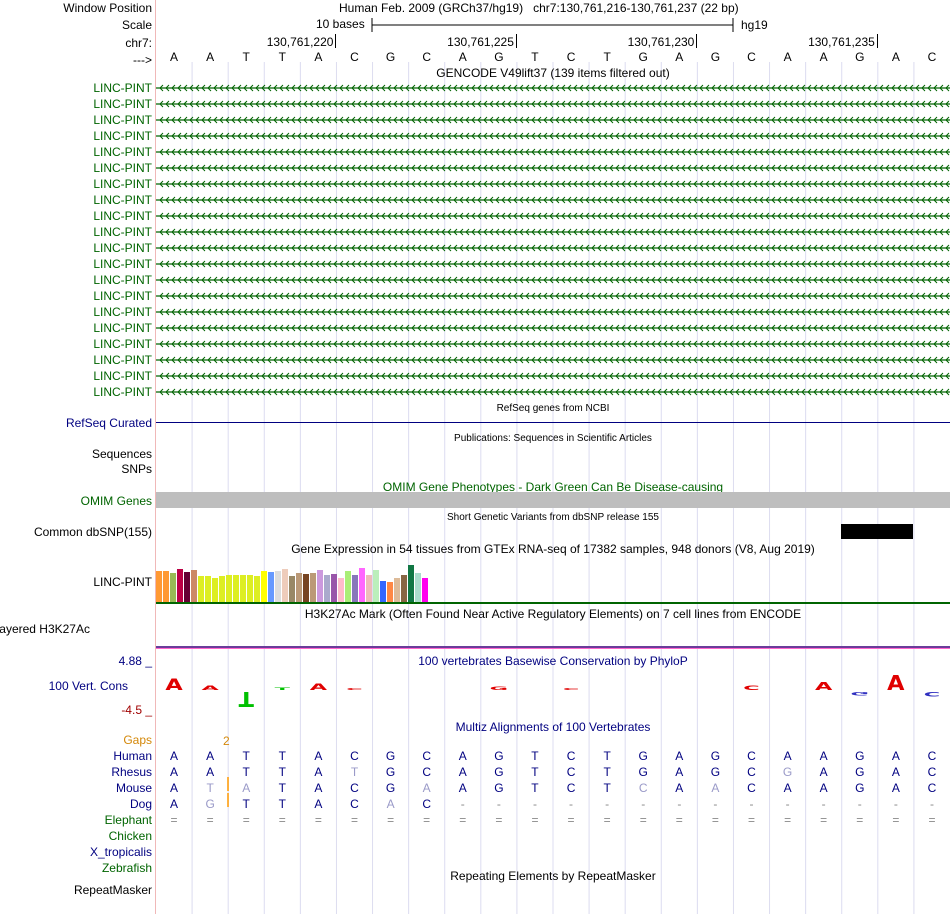 This screenshot has height=914, width=950. I want to click on repeatmasker-label: RepeatMasker, so click(112, 890).